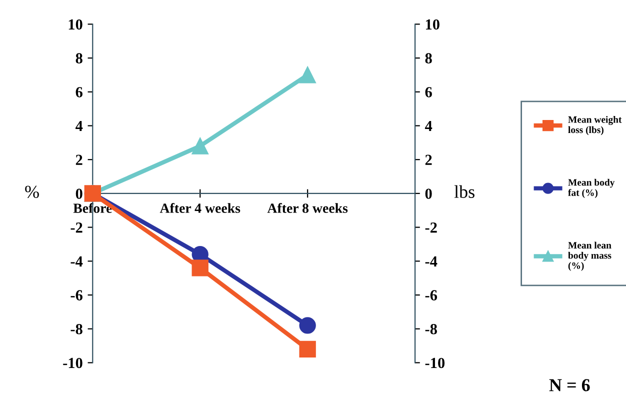 The height and width of the screenshot is (403, 626). I want to click on x-tick-label: After 8 weeks, so click(307, 208).